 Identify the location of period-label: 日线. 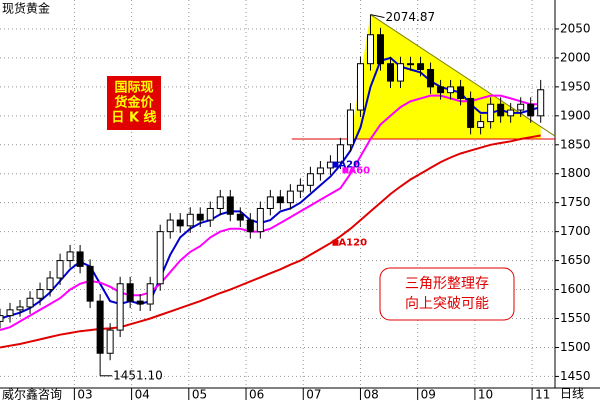
(572, 393).